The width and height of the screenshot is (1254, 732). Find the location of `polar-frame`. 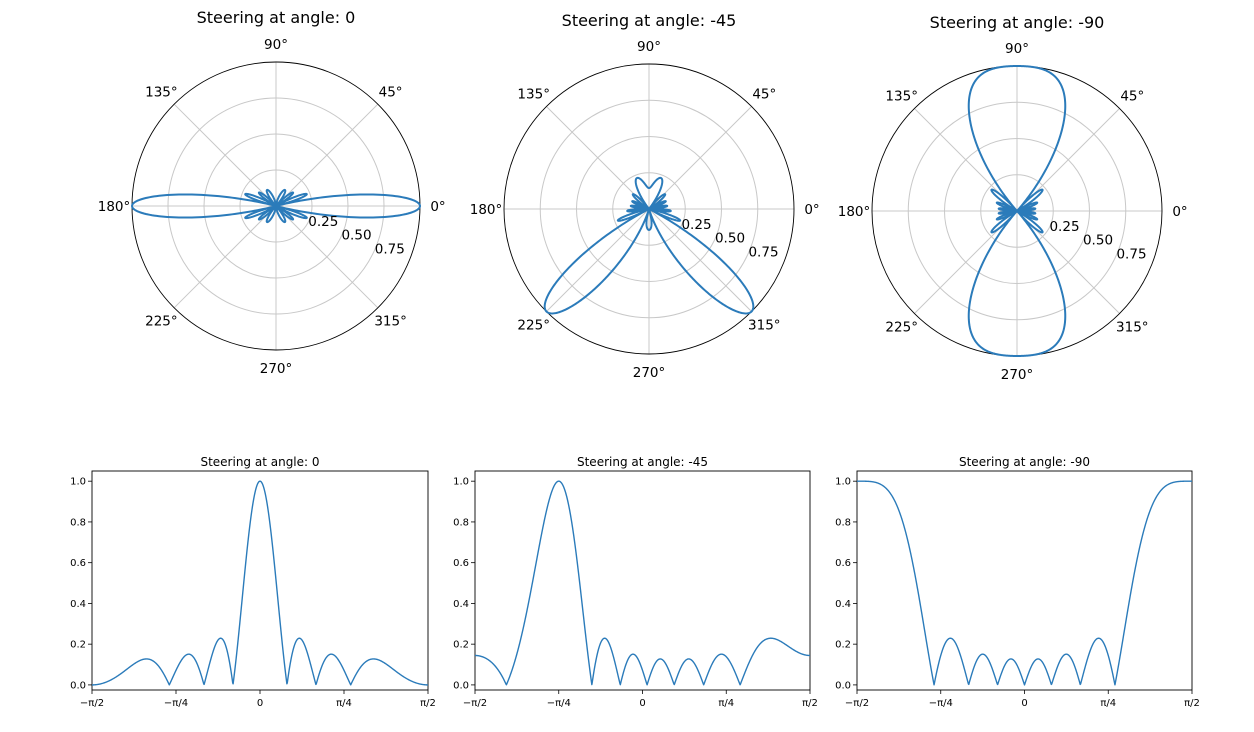

polar-frame is located at coordinates (649, 209).